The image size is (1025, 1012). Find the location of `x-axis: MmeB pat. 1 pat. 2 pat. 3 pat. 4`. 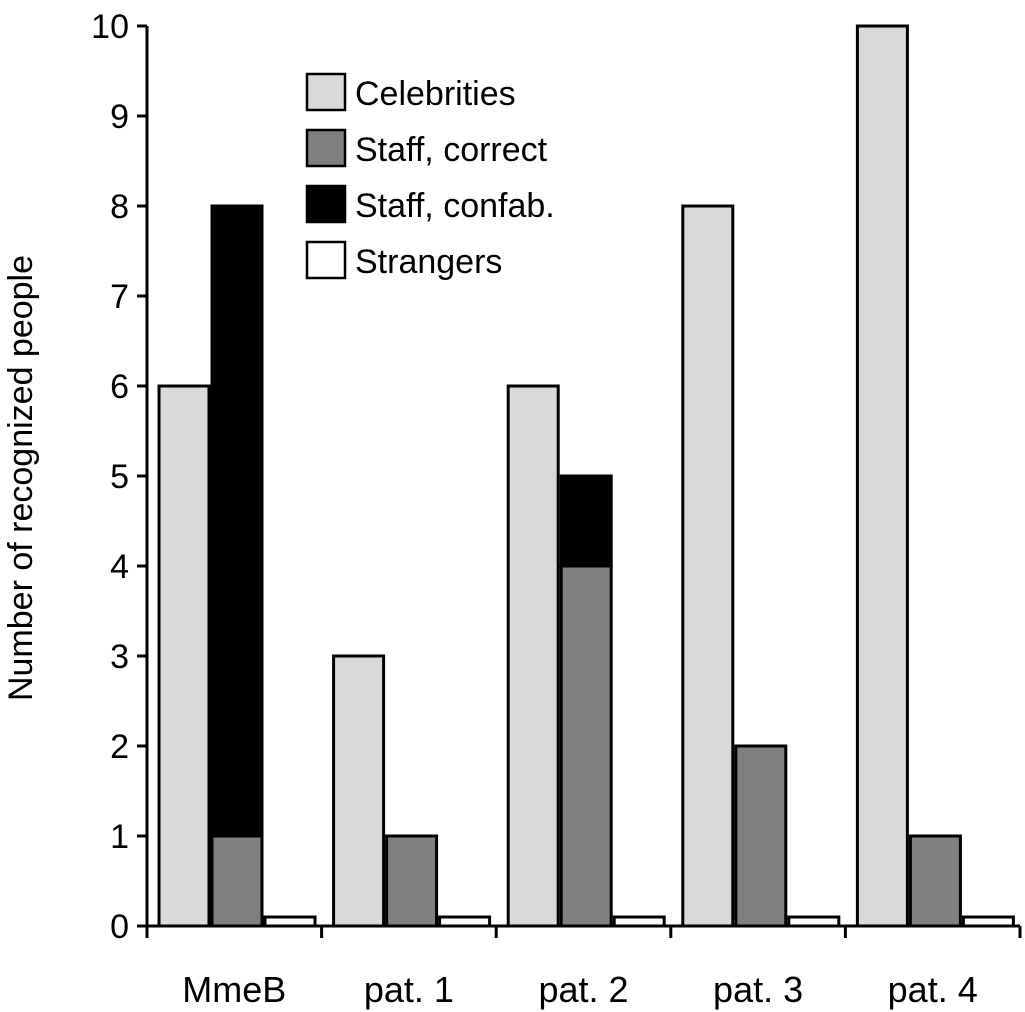

x-axis: MmeB pat. 1 pat. 2 pat. 3 pat. 4 is located at coordinates (583, 967).